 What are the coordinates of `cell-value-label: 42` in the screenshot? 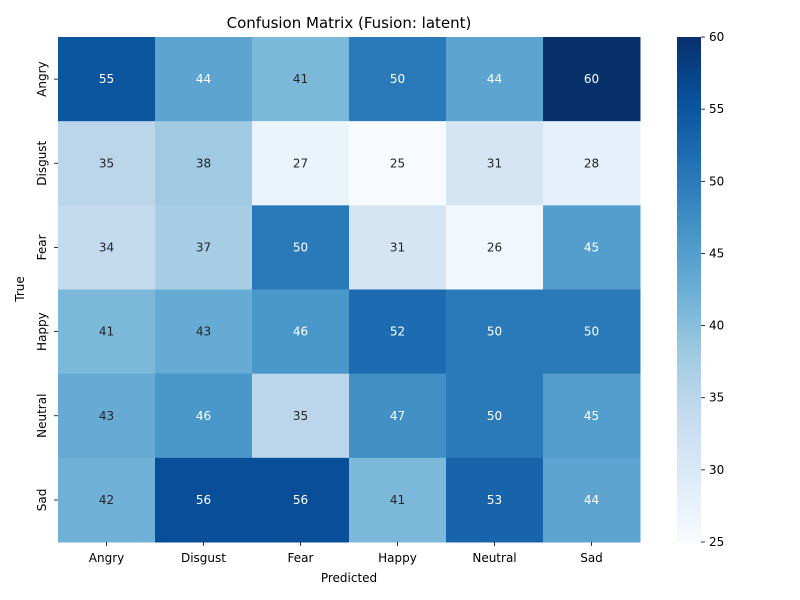 It's located at (106, 500).